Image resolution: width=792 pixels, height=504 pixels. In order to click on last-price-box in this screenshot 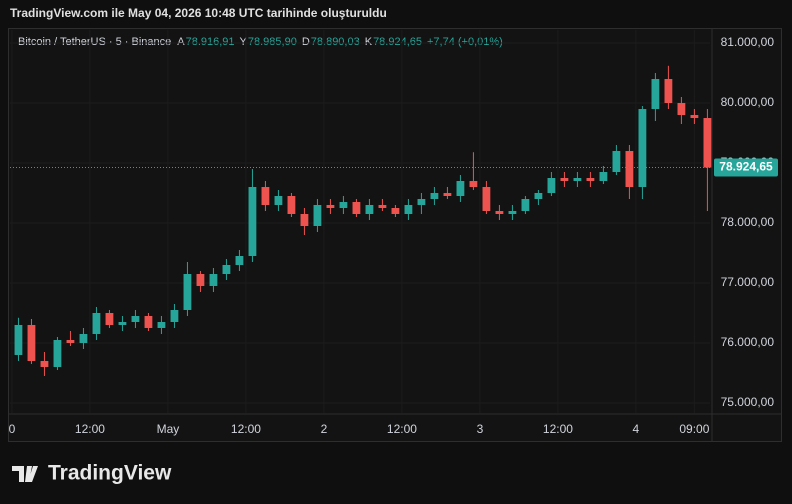, I will do `click(746, 167)`.